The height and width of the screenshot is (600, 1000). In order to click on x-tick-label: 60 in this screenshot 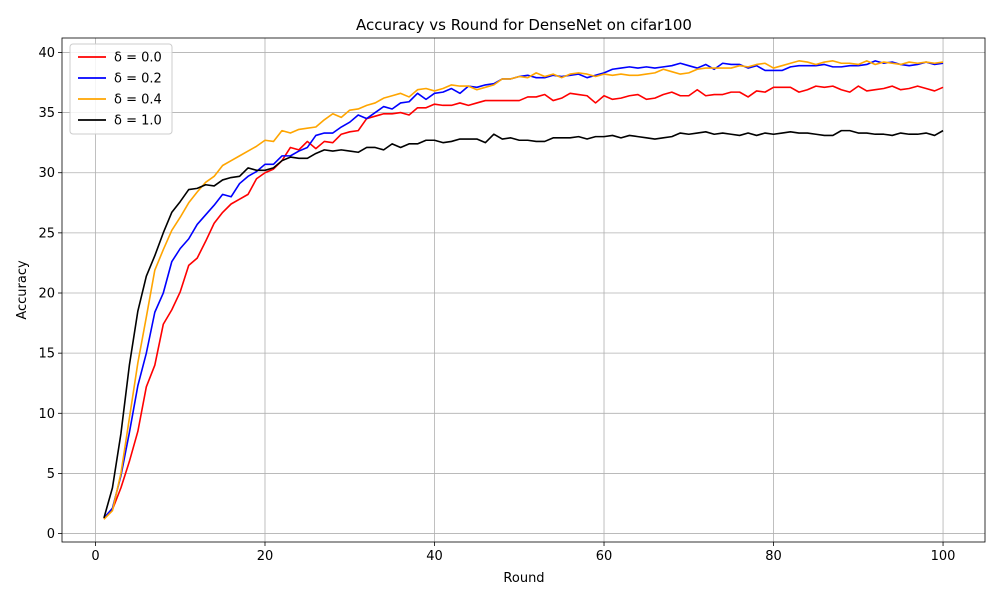, I will do `click(604, 556)`.